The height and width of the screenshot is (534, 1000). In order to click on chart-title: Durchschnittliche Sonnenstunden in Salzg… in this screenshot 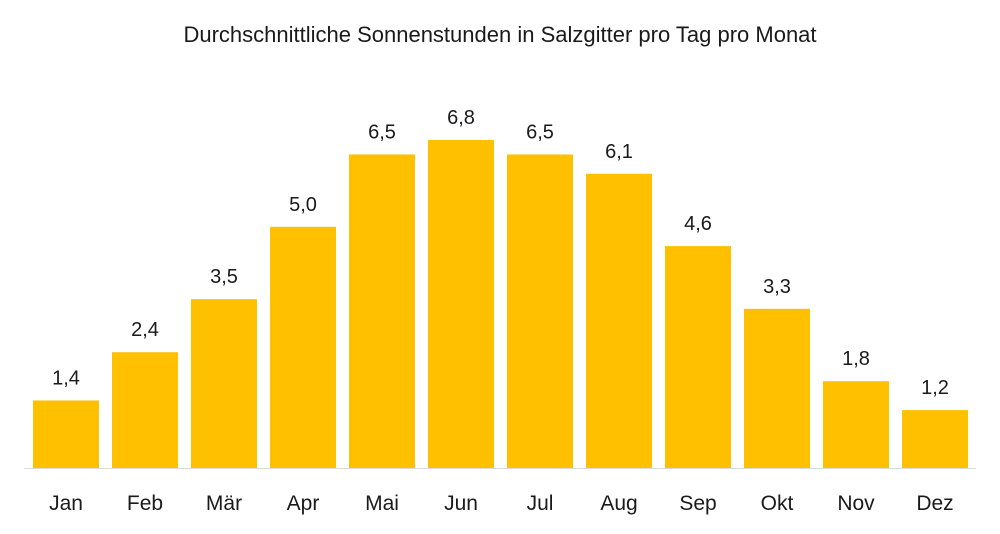, I will do `click(500, 34)`.